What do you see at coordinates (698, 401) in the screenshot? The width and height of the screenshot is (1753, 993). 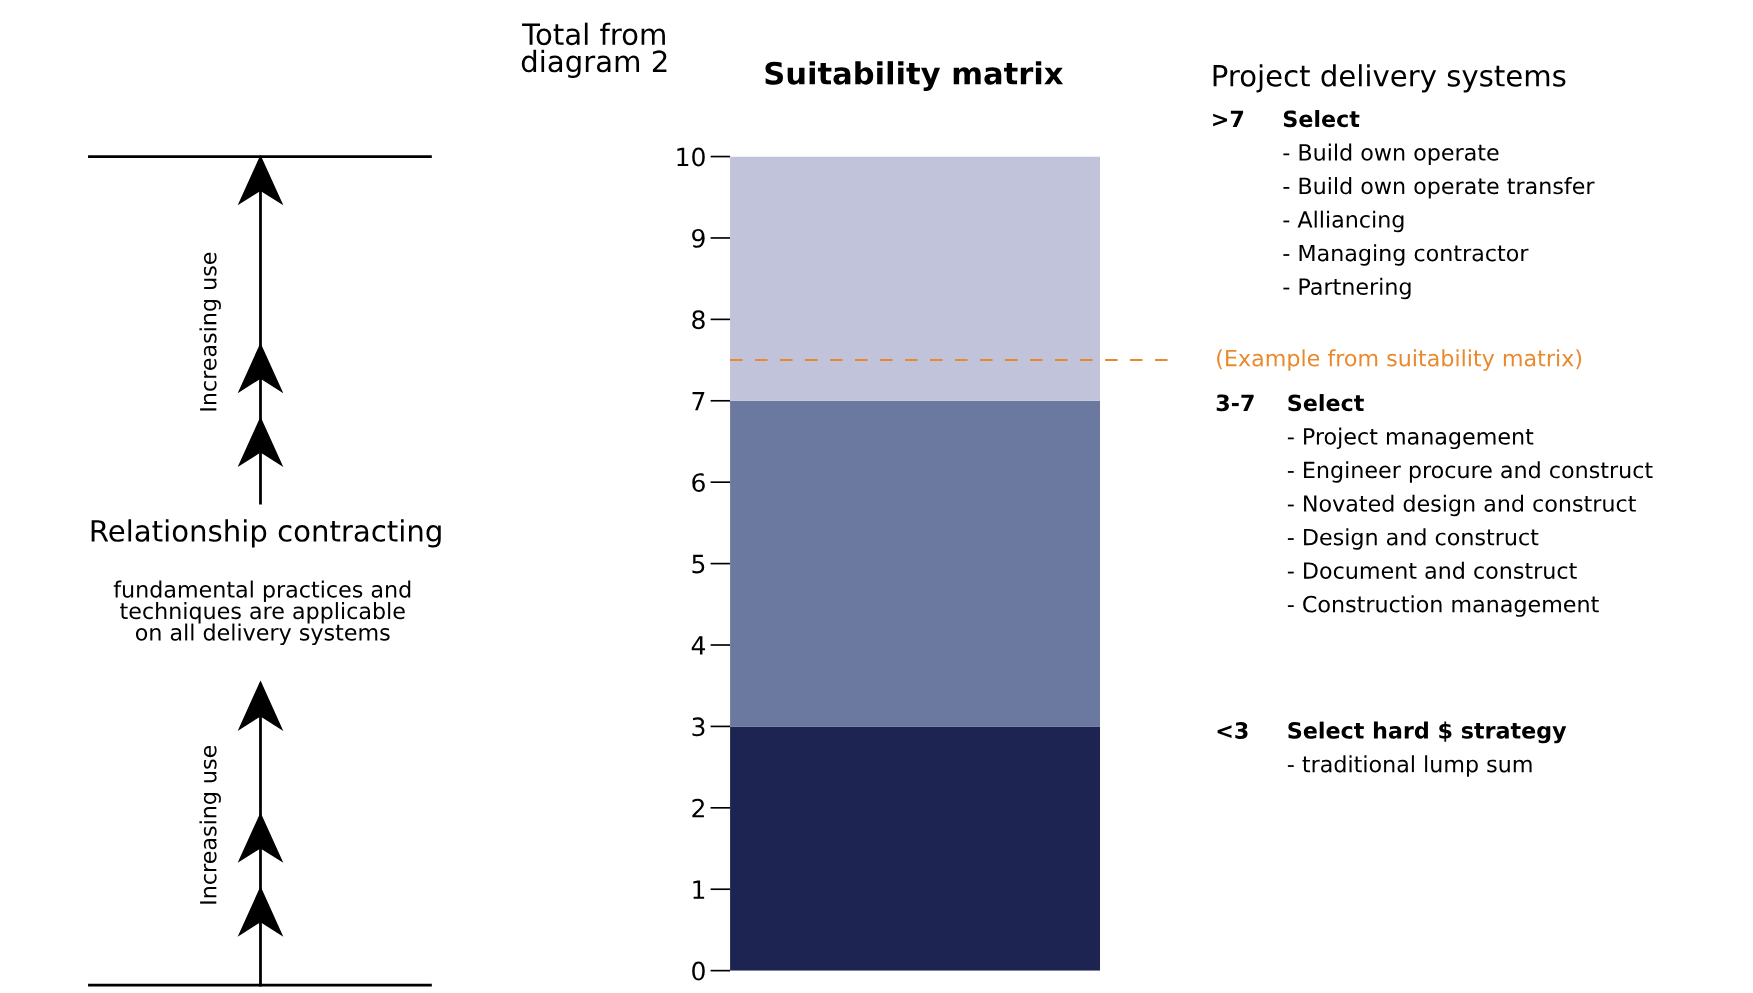 I see `y-tick-label: 7` at bounding box center [698, 401].